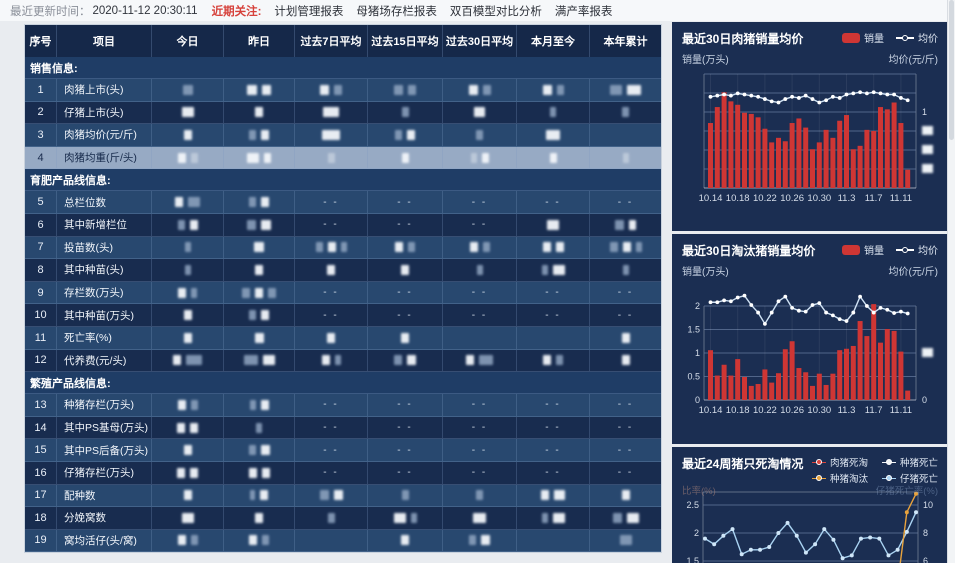 This screenshot has height=563, width=955. What do you see at coordinates (343, 135) in the screenshot?
I see `table-row: 3 肉猪均价(元/斤)` at bounding box center [343, 135].